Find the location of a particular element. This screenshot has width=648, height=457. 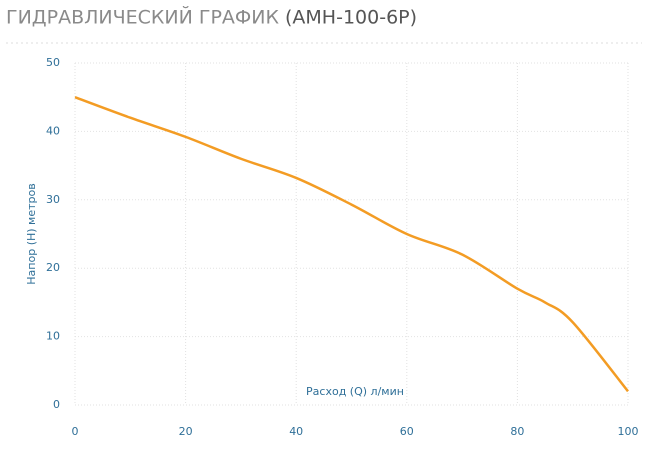

chart-subtitle: (АМН-100-6Р) is located at coordinates (351, 18).